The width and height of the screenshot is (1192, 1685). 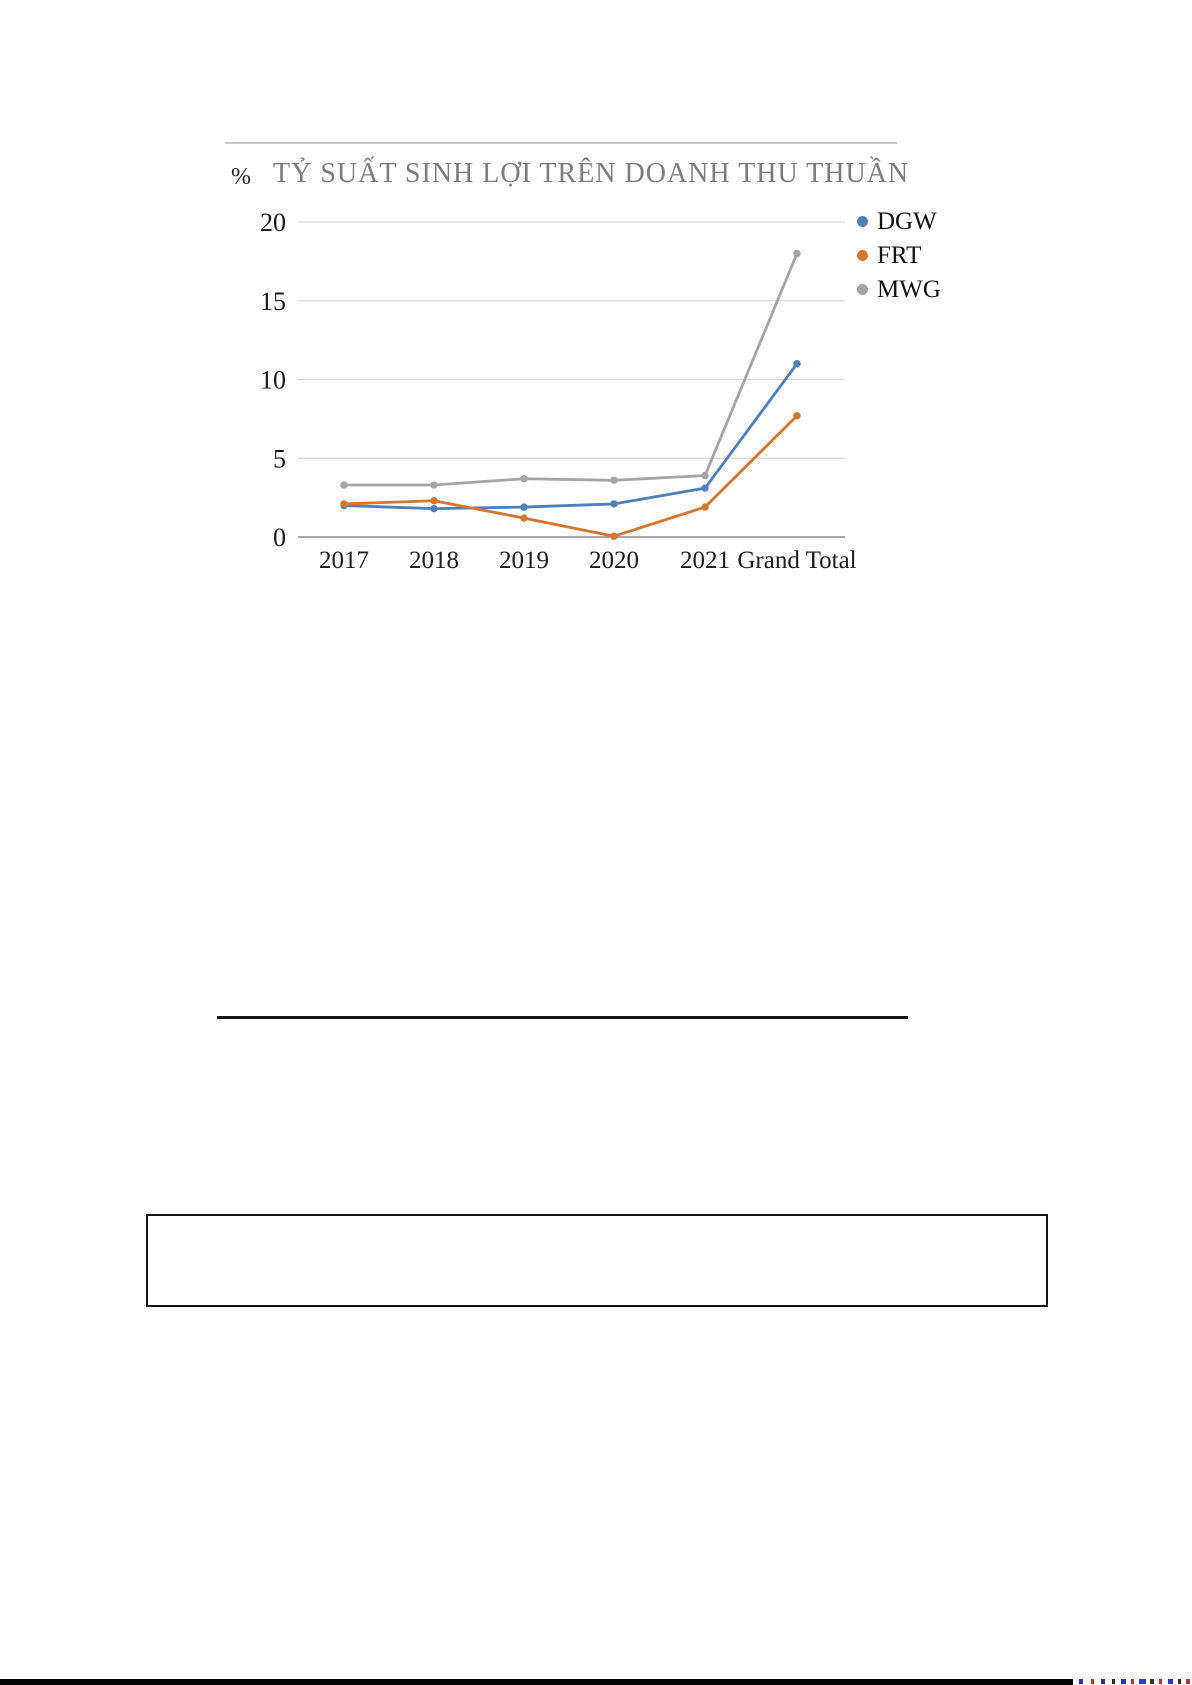 What do you see at coordinates (796, 560) in the screenshot?
I see `x-category-label: Grand Total` at bounding box center [796, 560].